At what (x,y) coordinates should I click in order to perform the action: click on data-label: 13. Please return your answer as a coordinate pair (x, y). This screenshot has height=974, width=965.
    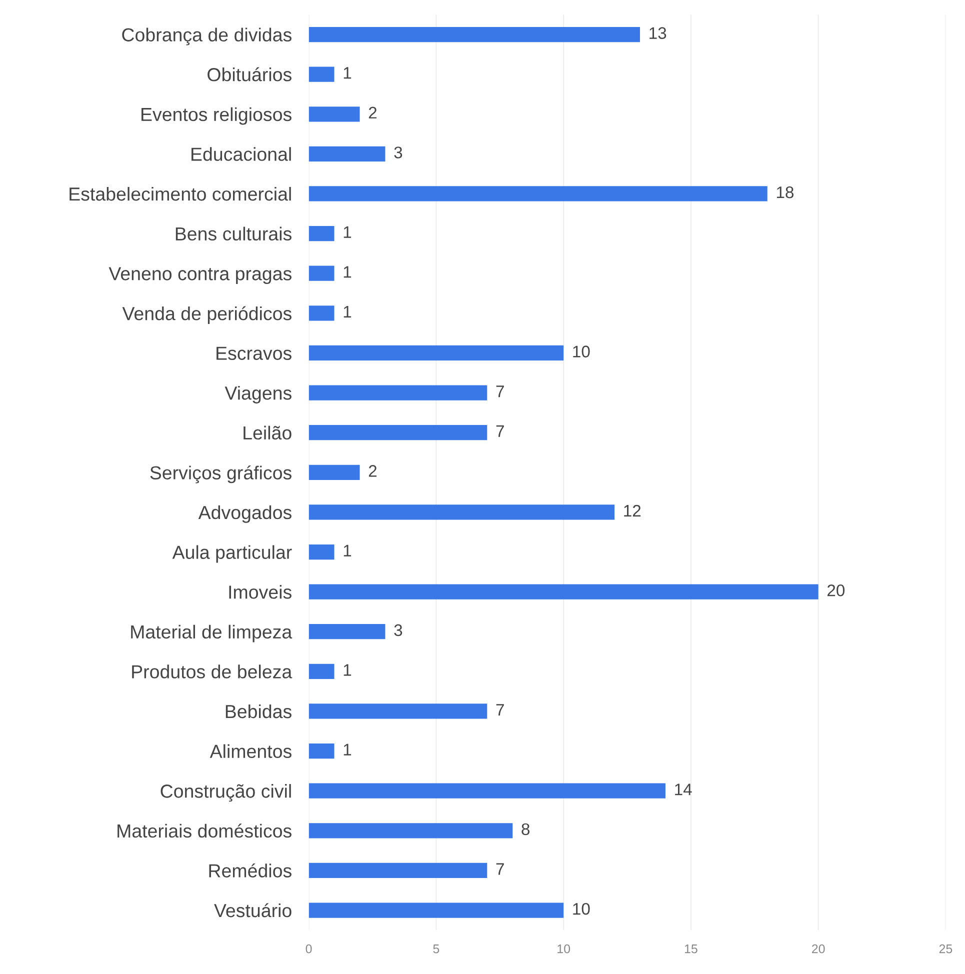
    Looking at the image, I should click on (658, 33).